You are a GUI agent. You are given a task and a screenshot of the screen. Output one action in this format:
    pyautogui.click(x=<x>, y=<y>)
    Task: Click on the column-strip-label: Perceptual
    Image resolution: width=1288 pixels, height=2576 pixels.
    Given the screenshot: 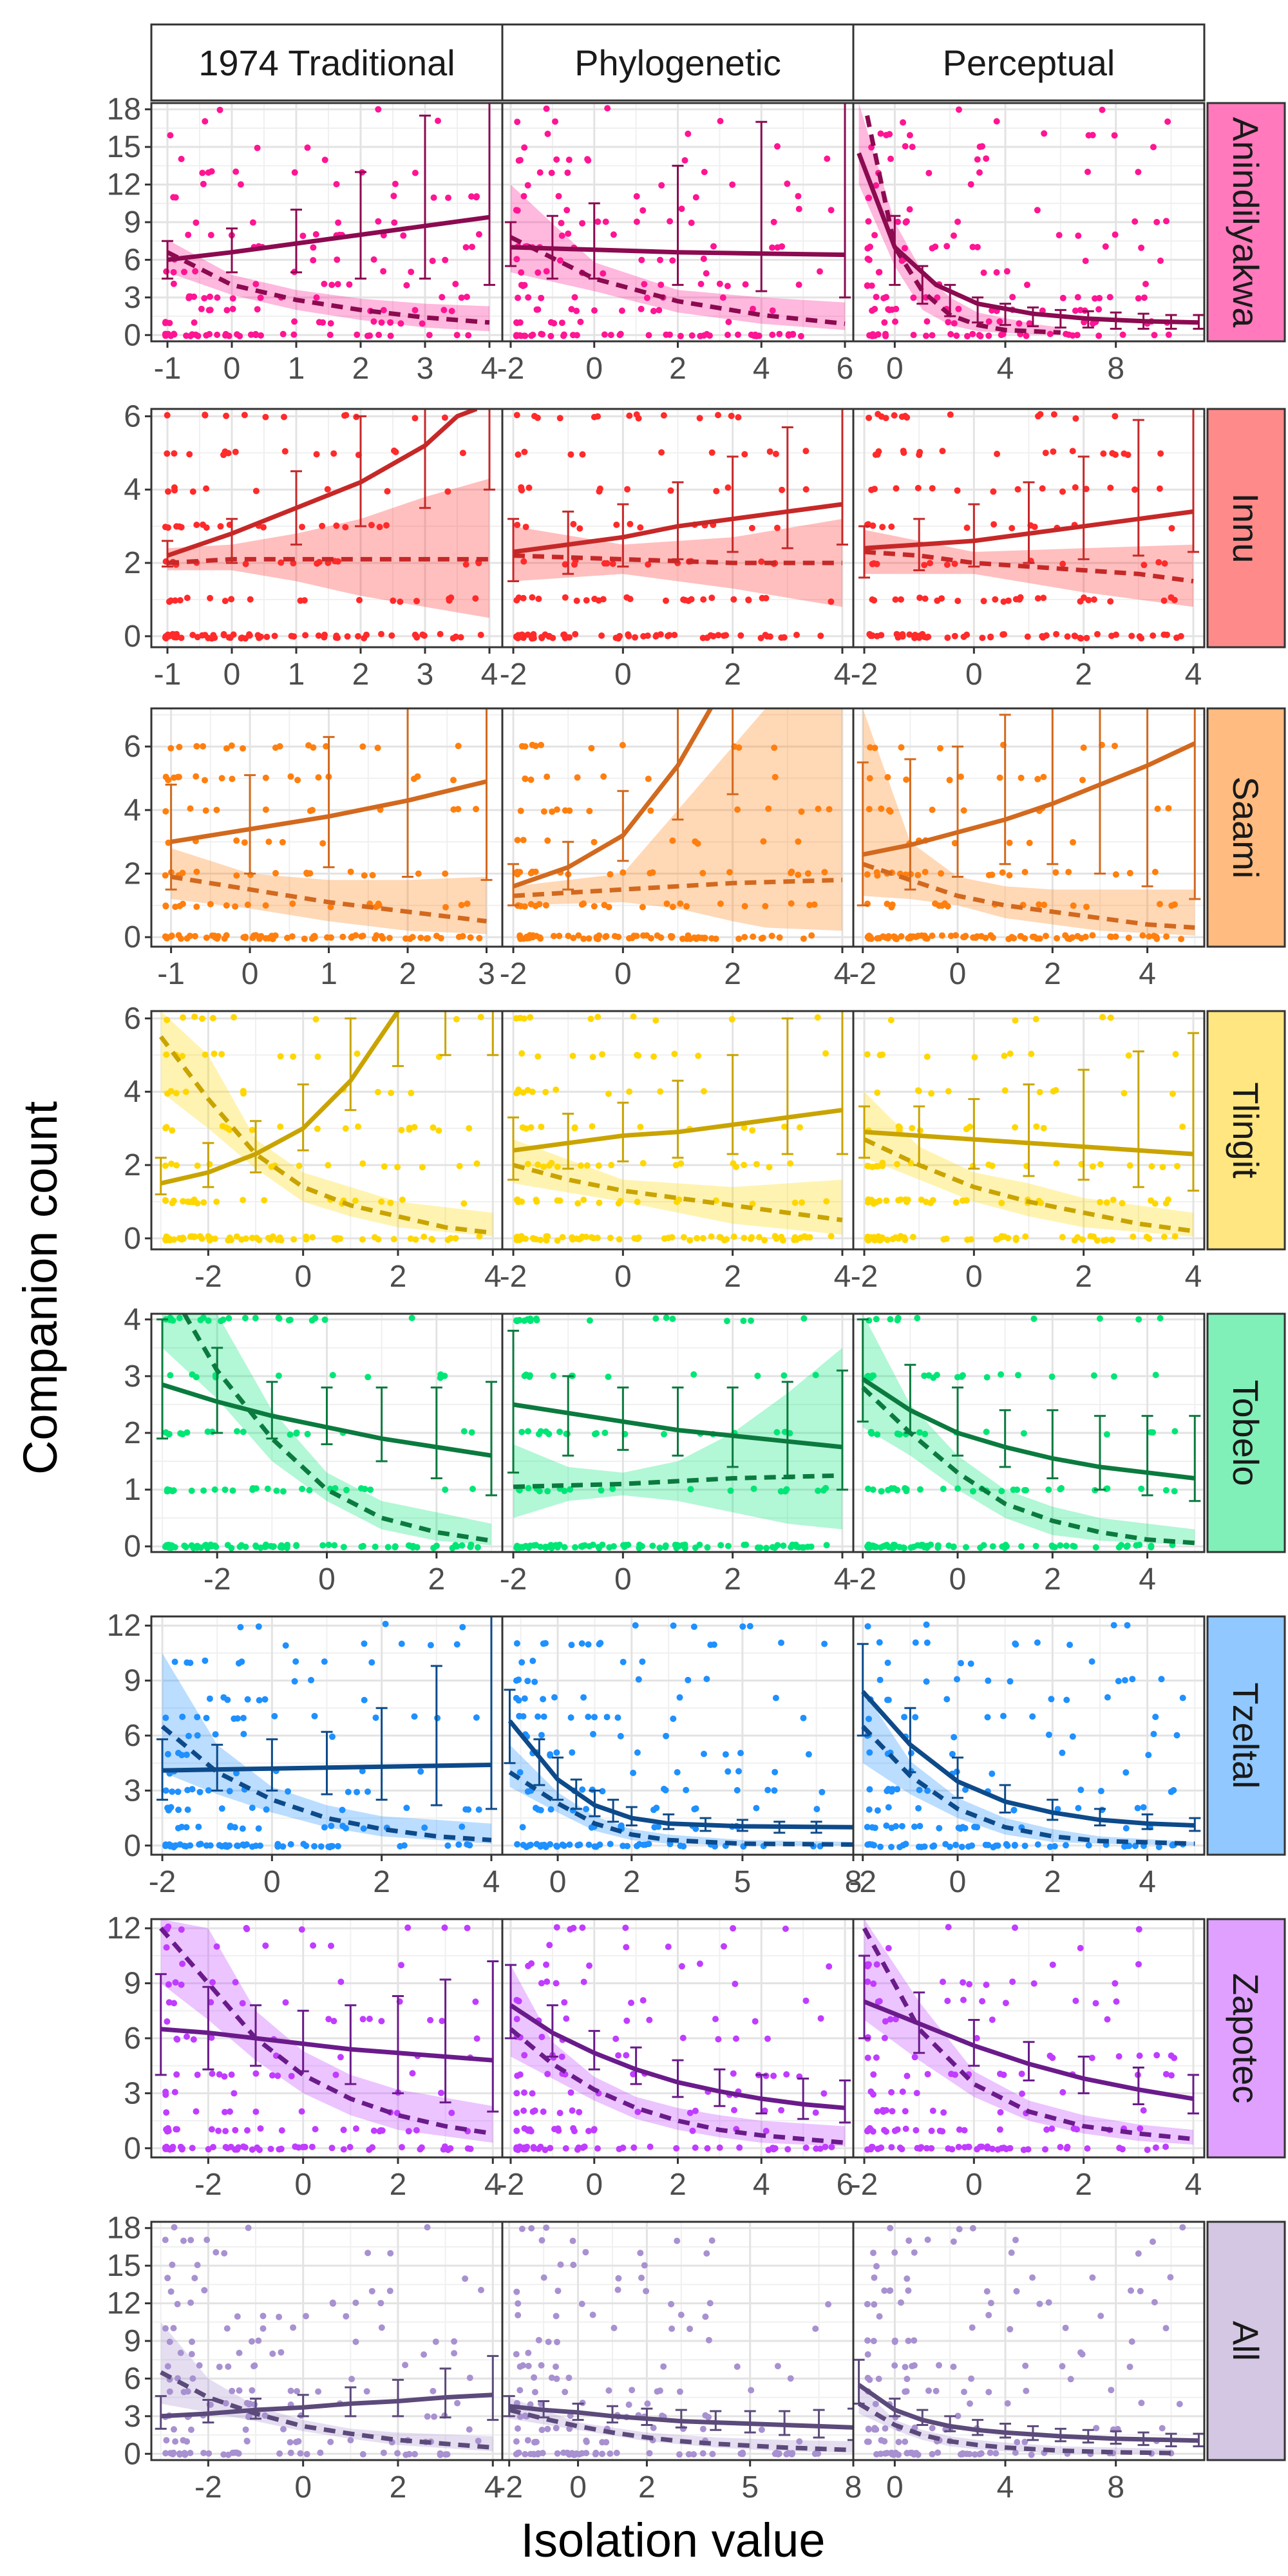 What is the action you would take?
    pyautogui.click(x=1029, y=63)
    